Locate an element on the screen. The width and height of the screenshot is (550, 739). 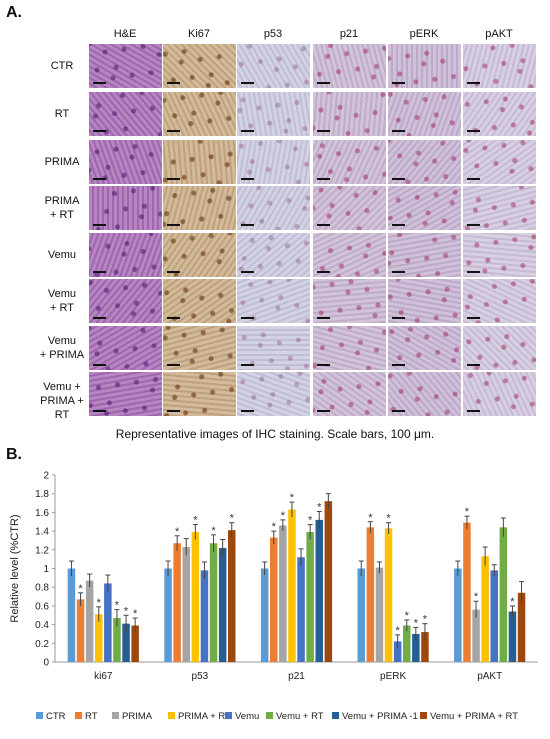
legend-label: PRIMA is located at coordinates (137, 716).